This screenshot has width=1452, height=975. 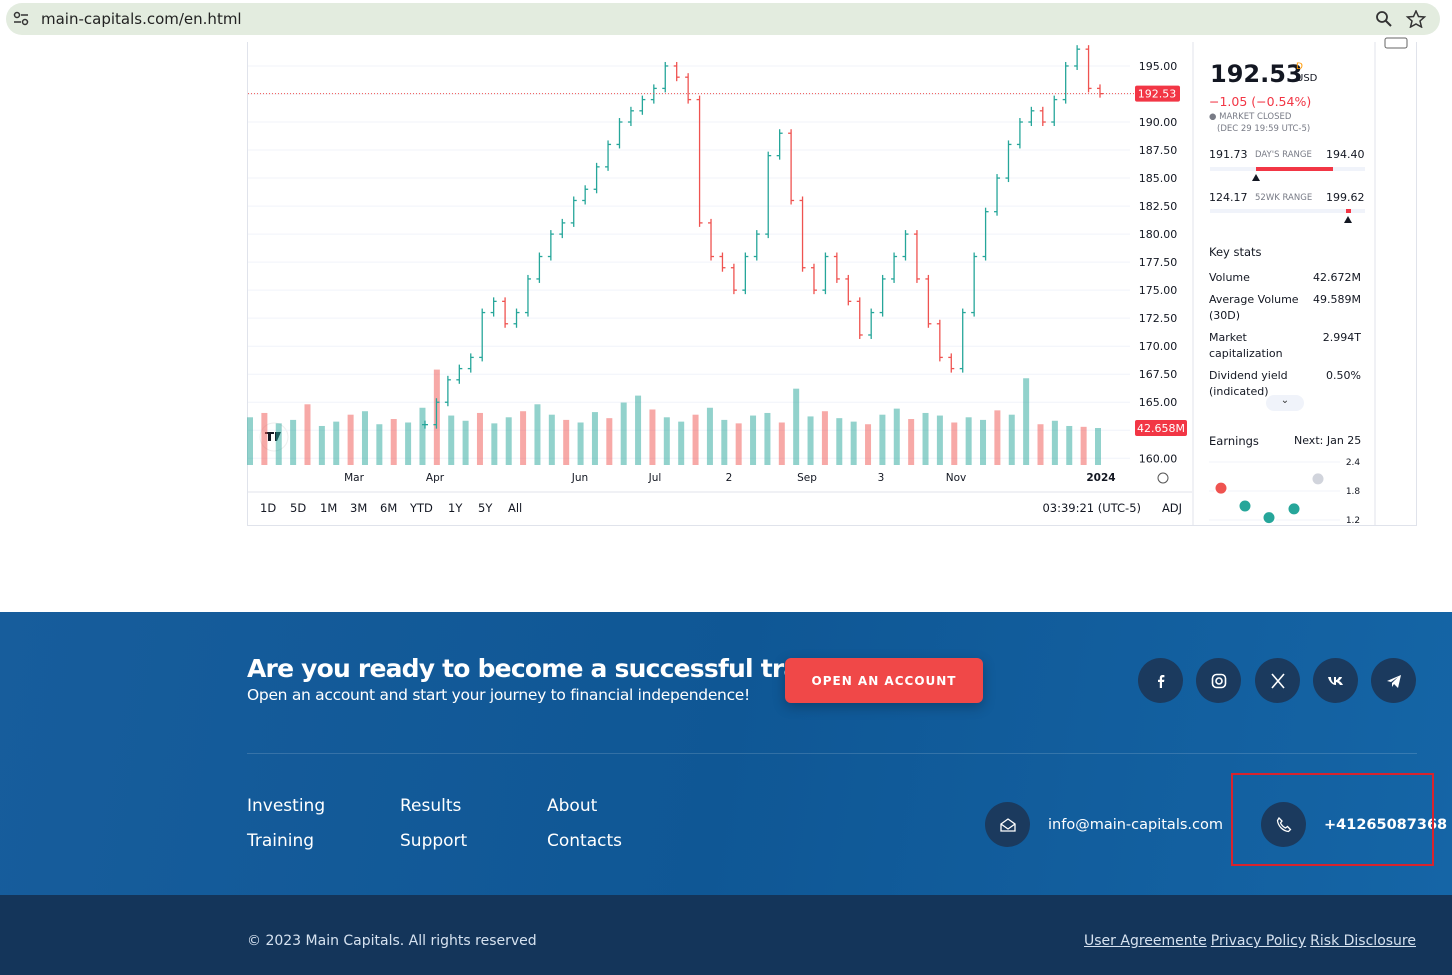 What do you see at coordinates (358, 508) in the screenshot?
I see `range-button: 3M` at bounding box center [358, 508].